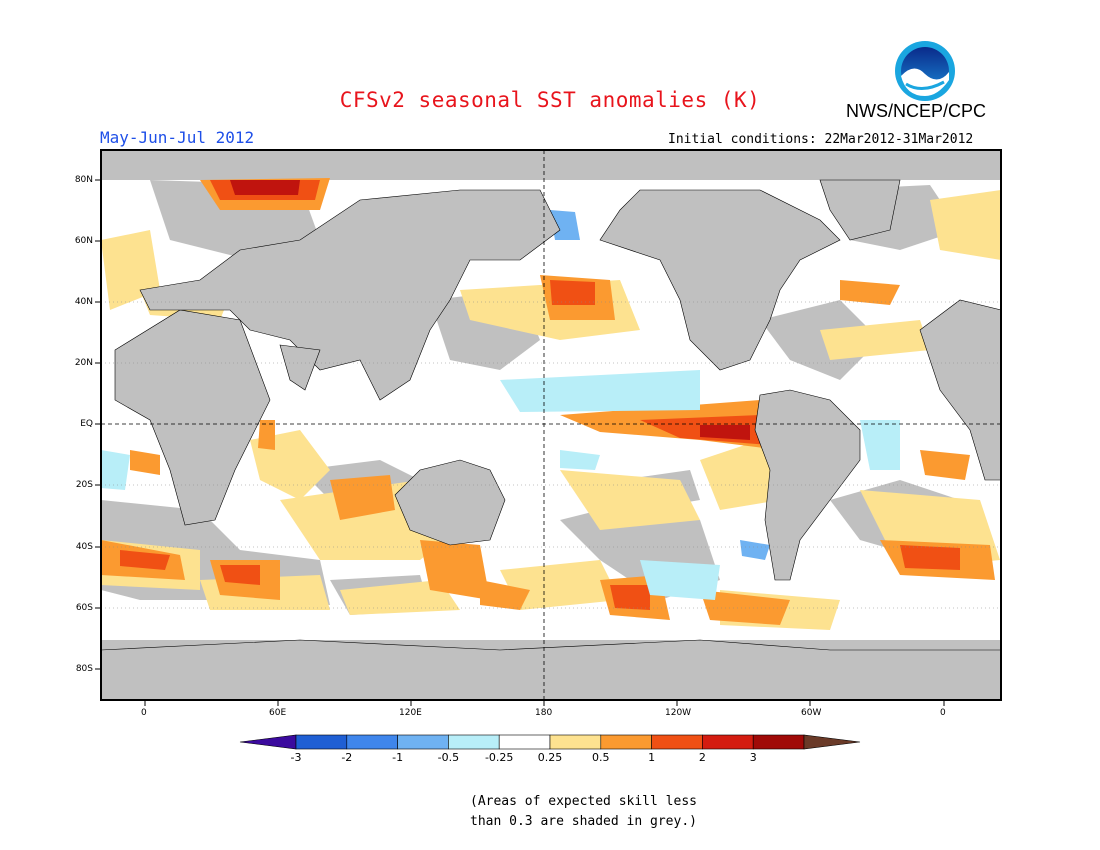 The height and width of the screenshot is (850, 1100). Describe the element at coordinates (499, 757) in the screenshot. I see `colorbar-tick-label: -0.25` at that location.